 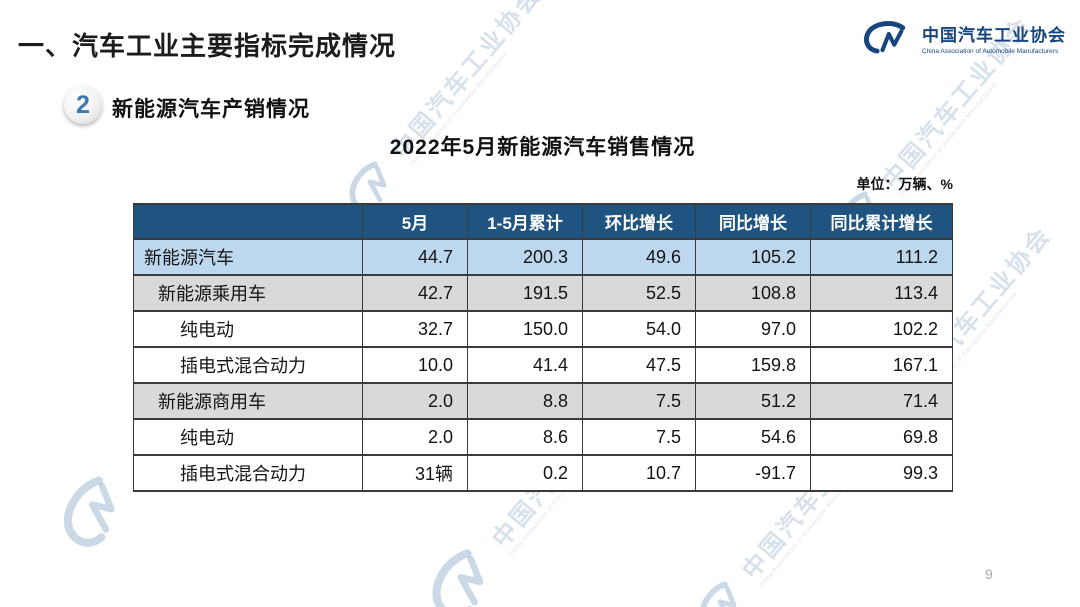 What do you see at coordinates (639, 293) in the screenshot?
I see `table-cell: 52.5` at bounding box center [639, 293].